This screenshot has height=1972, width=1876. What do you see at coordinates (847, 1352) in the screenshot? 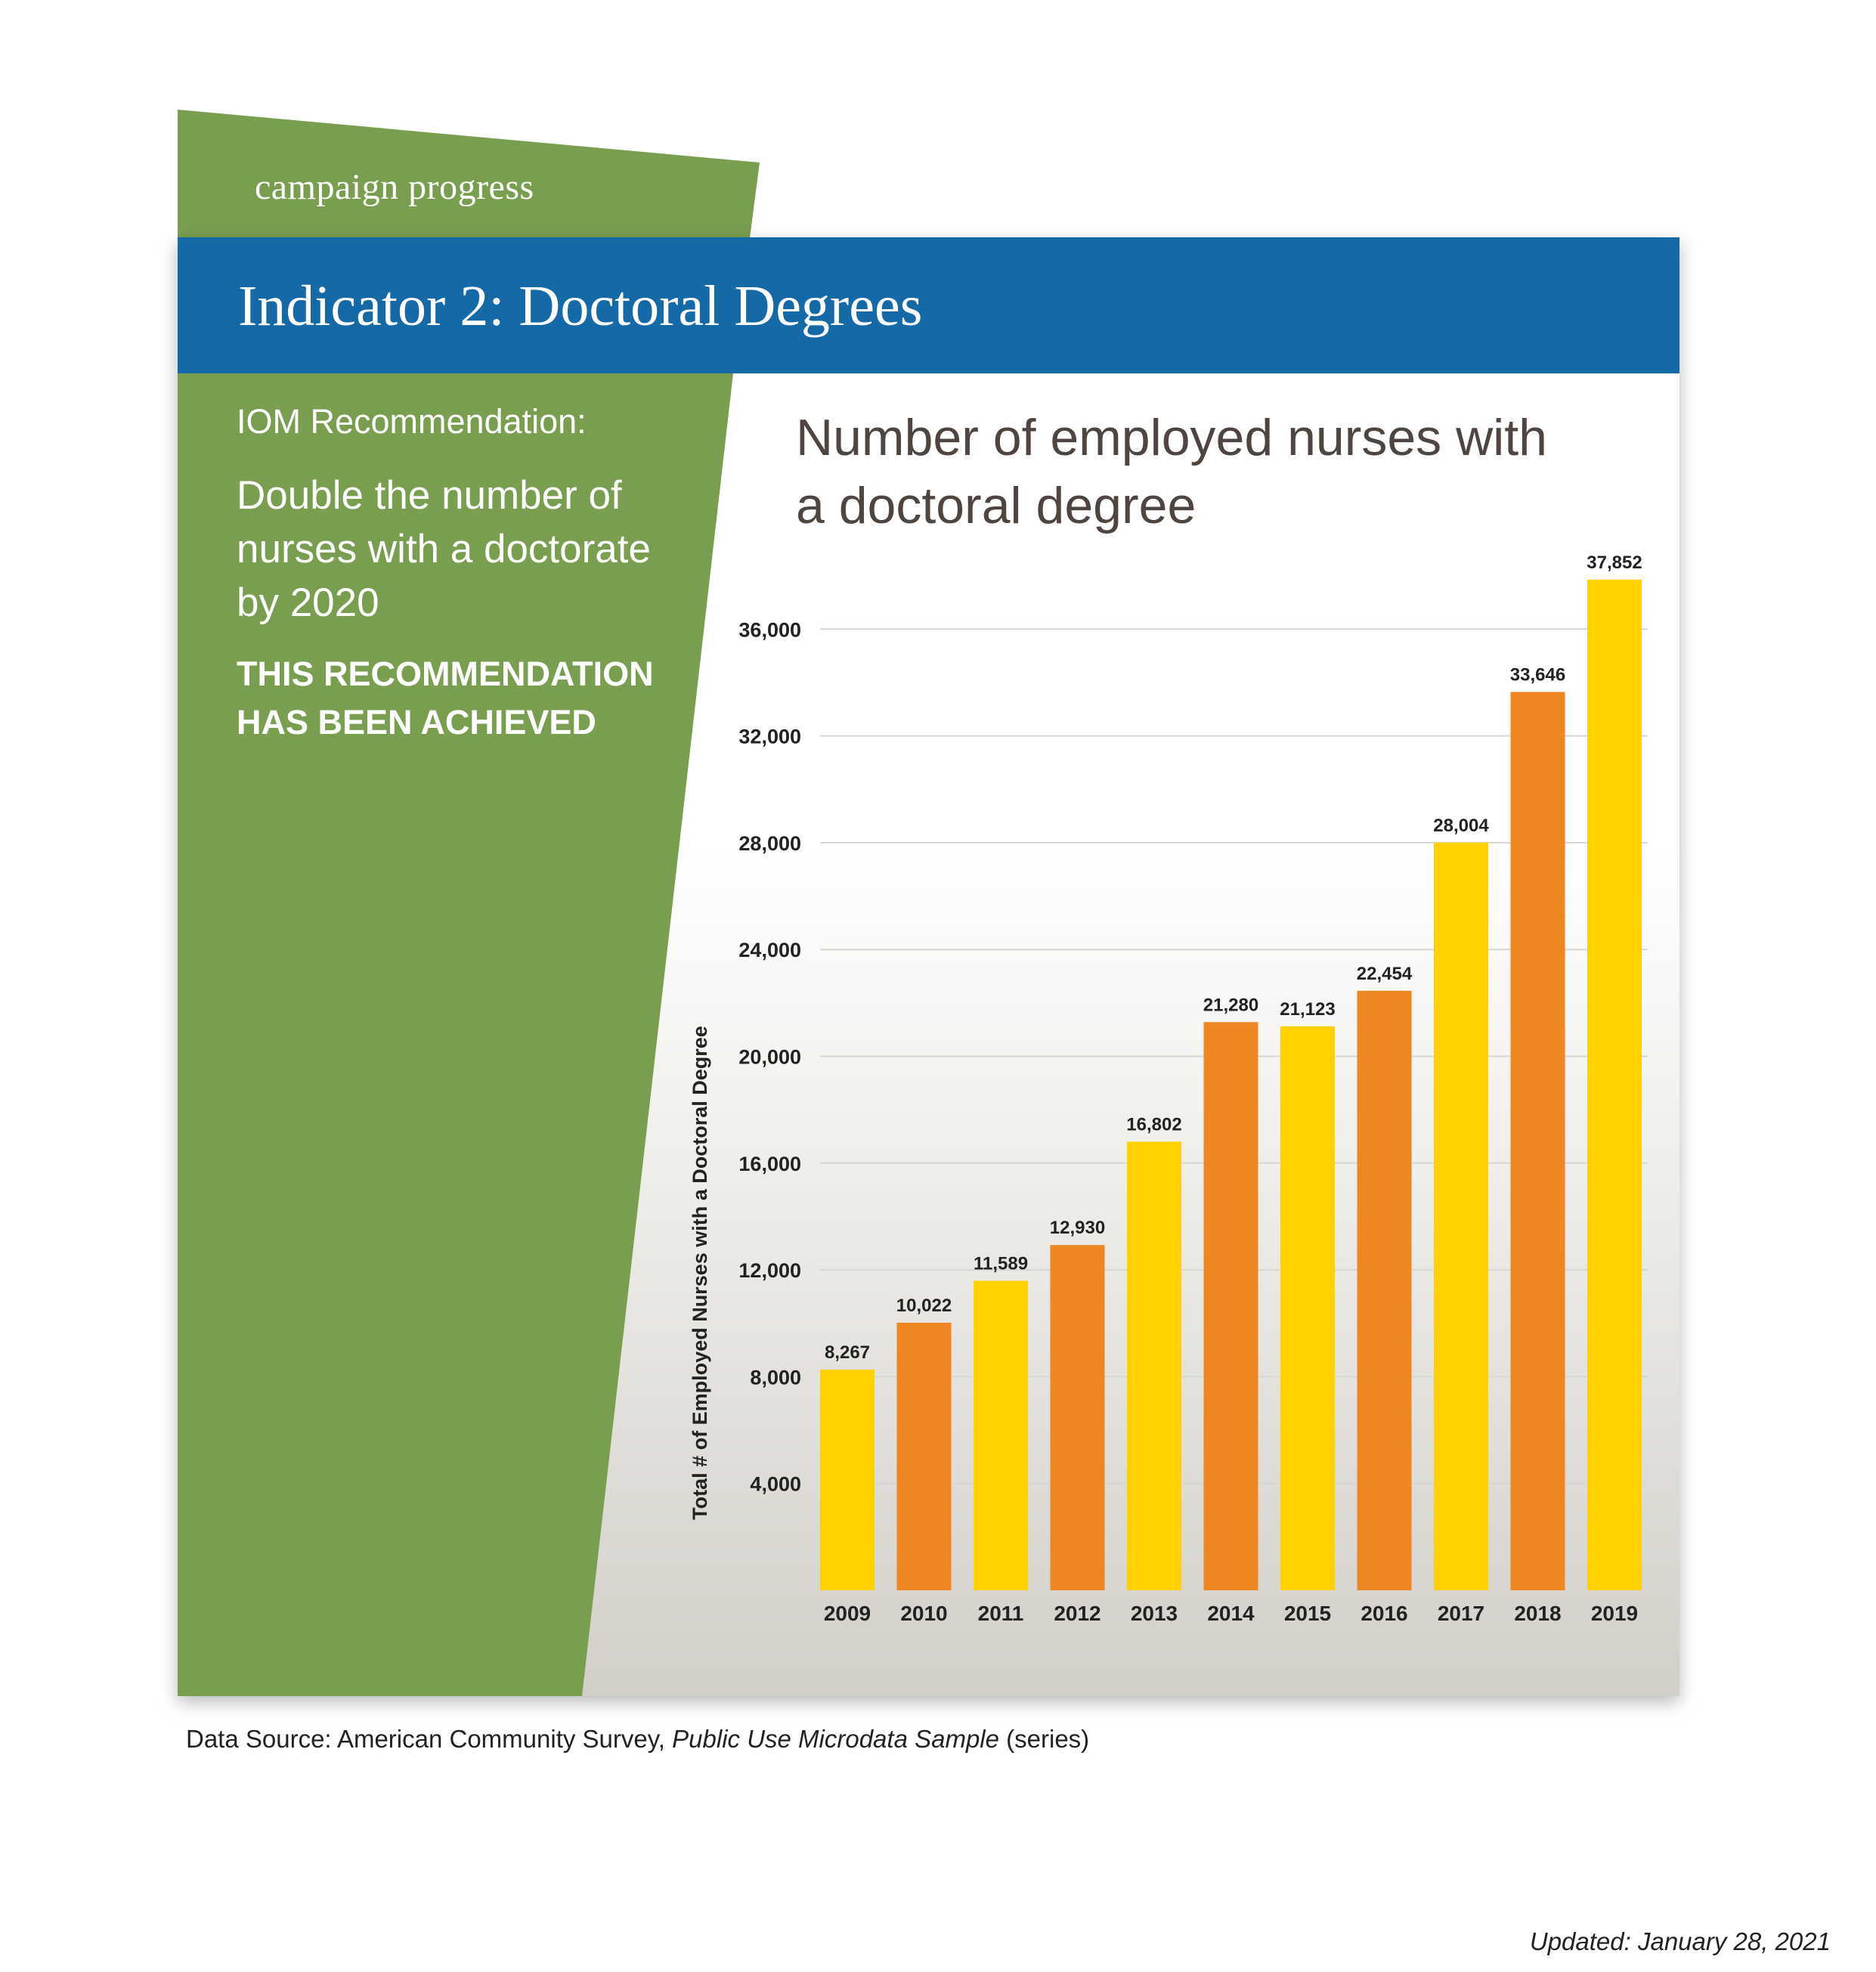
I see `bar-value-label: 8,267` at bounding box center [847, 1352].